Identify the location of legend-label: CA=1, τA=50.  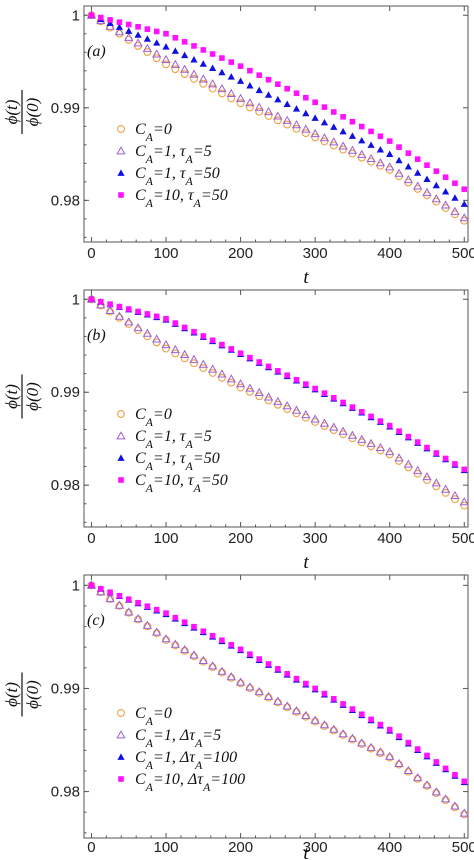
(177, 461).